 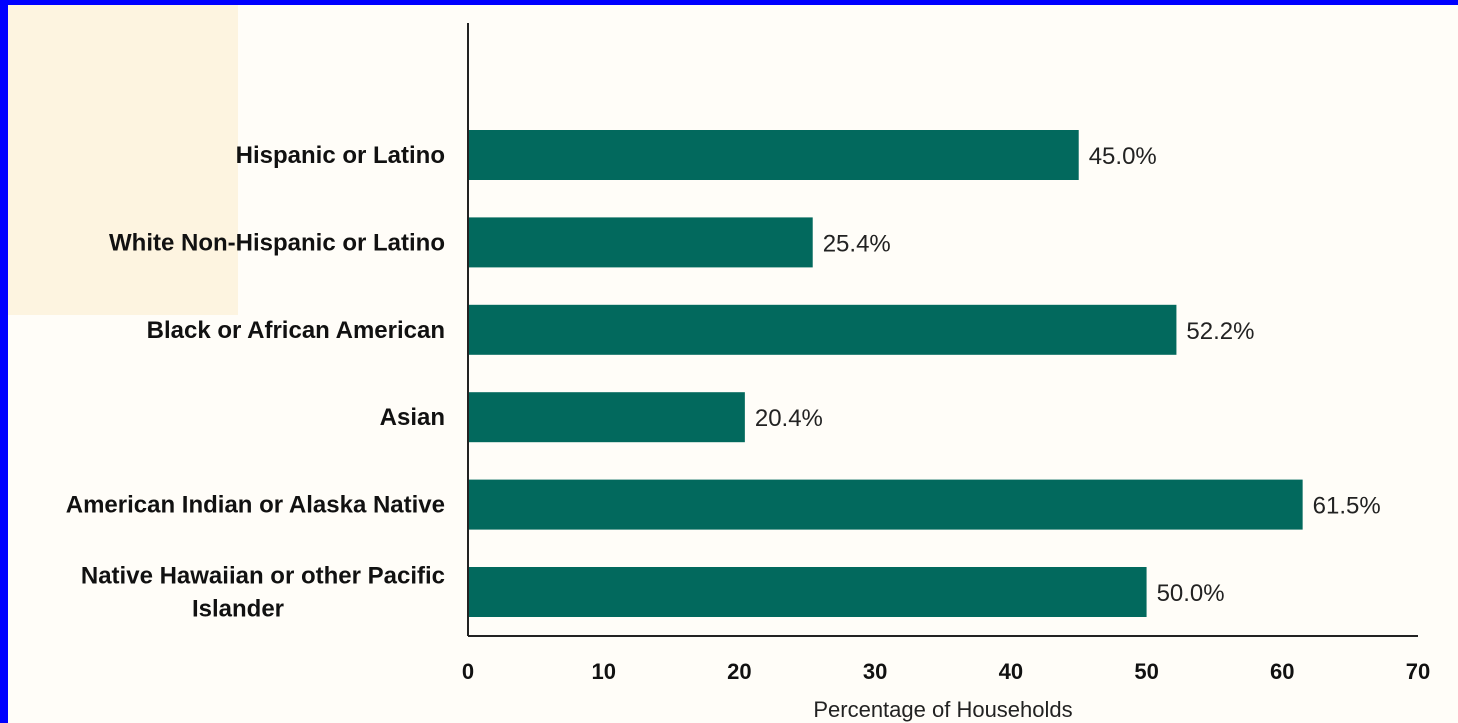 What do you see at coordinates (1418, 671) in the screenshot?
I see `x-tick-label: 70` at bounding box center [1418, 671].